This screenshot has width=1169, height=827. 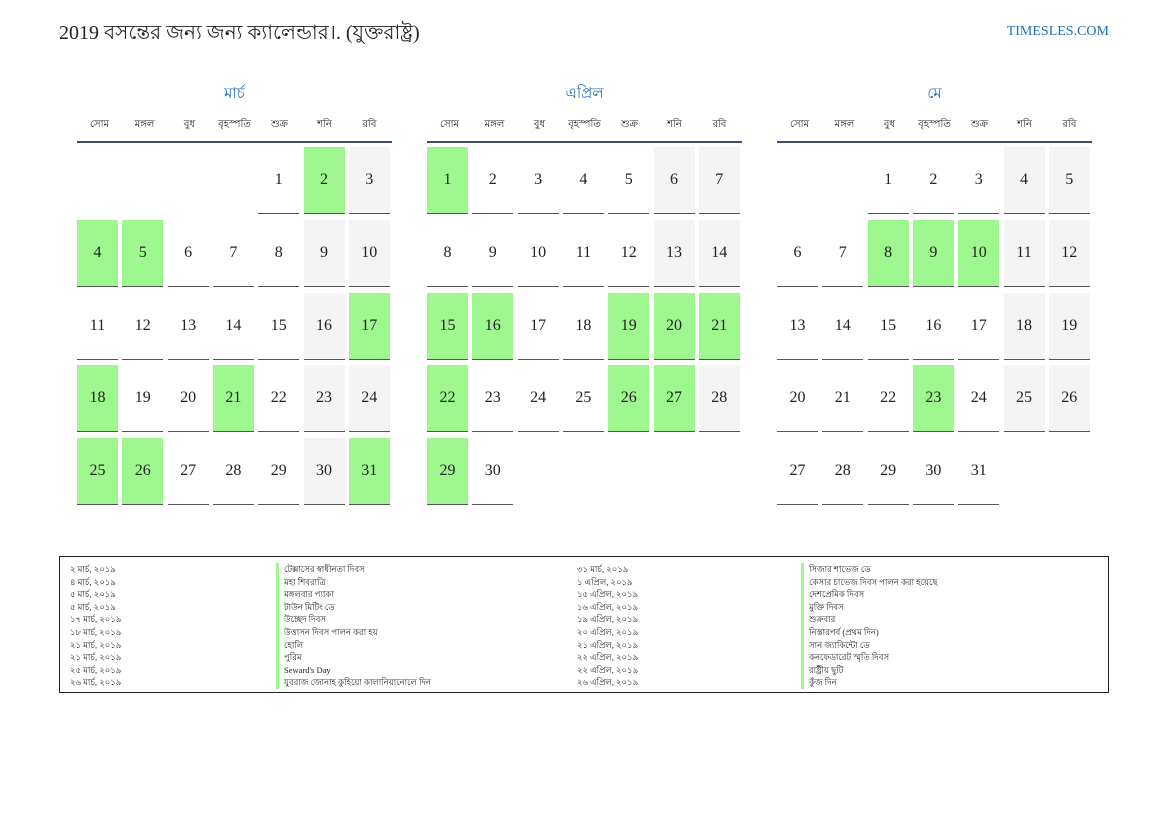 What do you see at coordinates (369, 253) in the screenshot?
I see `day-cell: 10` at bounding box center [369, 253].